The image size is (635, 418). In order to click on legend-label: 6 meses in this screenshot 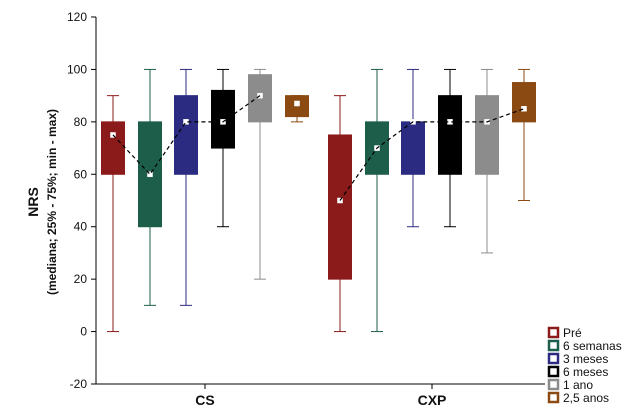, I will do `click(585, 372)`.